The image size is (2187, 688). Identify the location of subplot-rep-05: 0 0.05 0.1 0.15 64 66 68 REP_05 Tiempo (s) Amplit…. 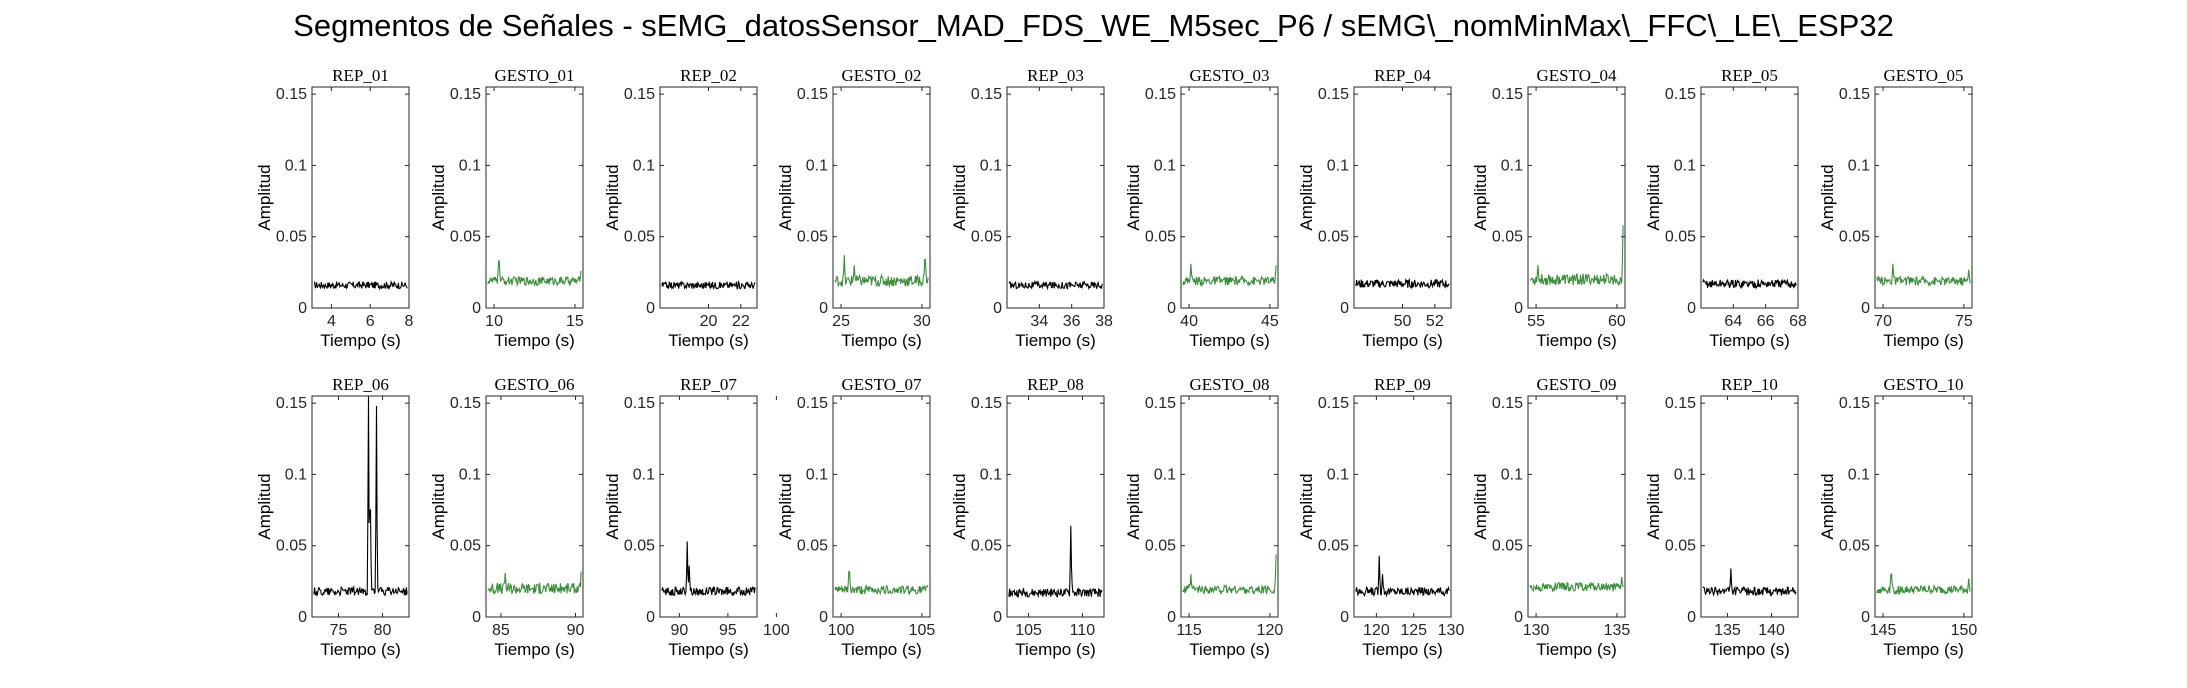
(1725, 208).